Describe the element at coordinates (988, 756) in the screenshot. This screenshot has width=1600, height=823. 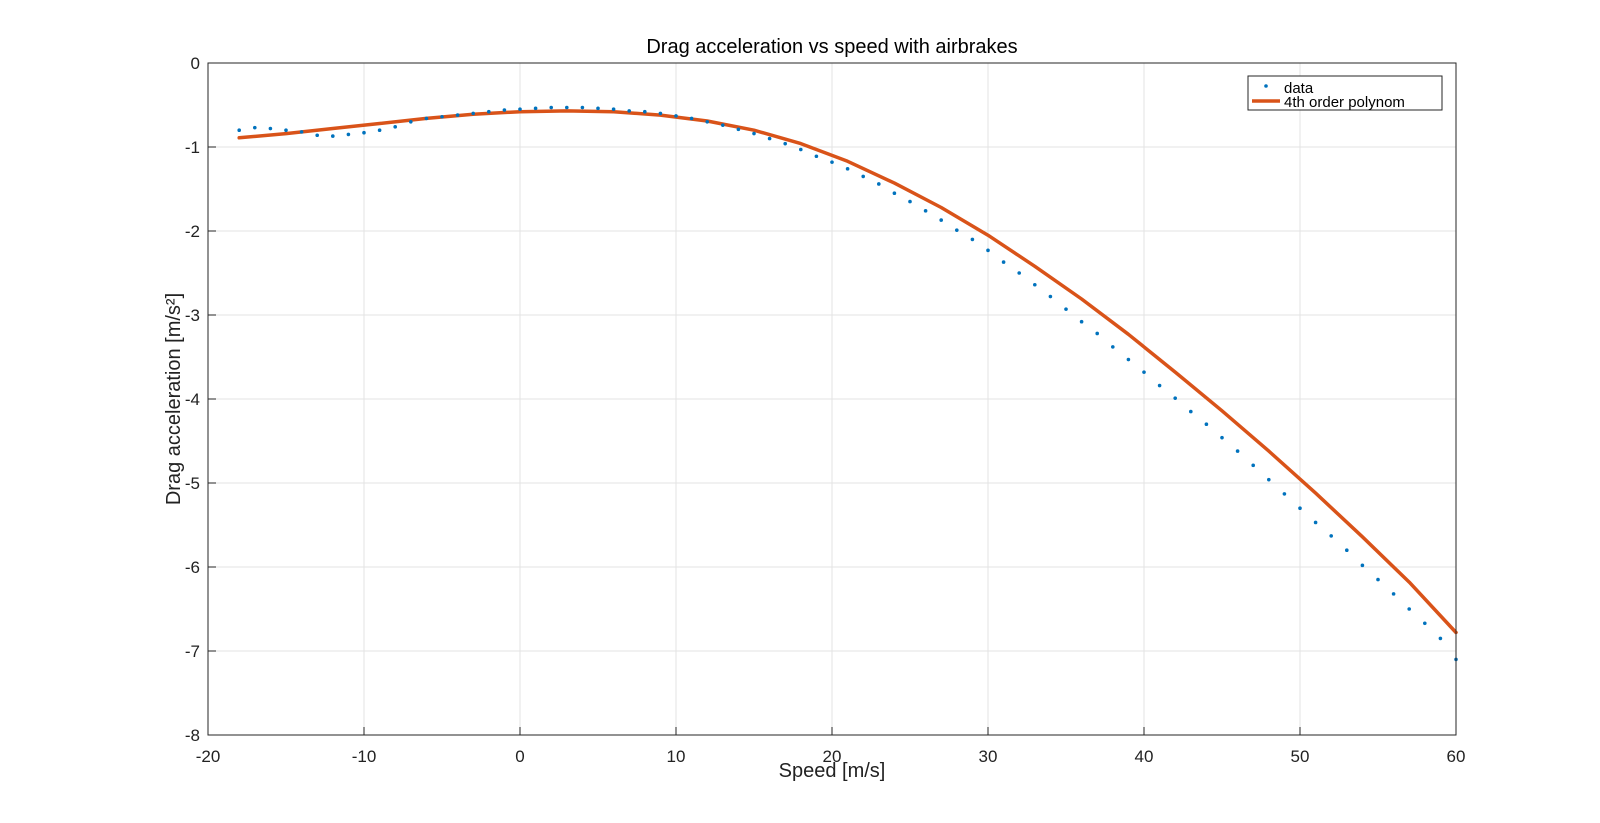
I see `x-tick-label: 30` at that location.